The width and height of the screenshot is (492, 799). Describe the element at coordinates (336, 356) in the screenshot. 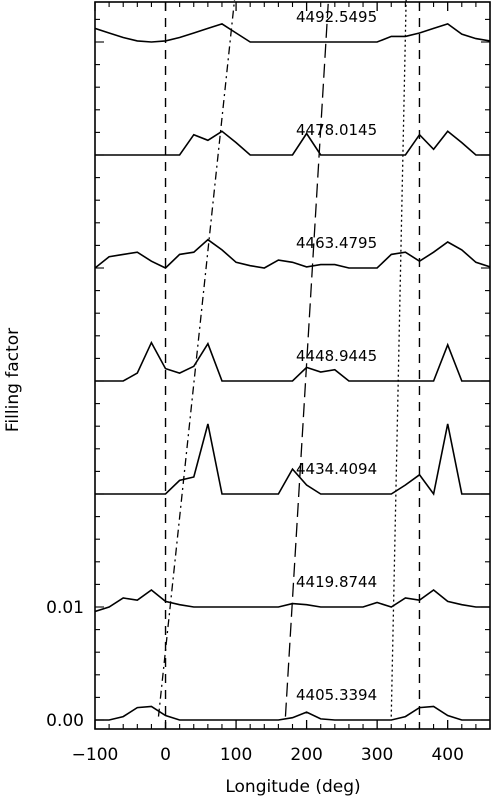

I see `epoch-label: 4448.9445` at that location.